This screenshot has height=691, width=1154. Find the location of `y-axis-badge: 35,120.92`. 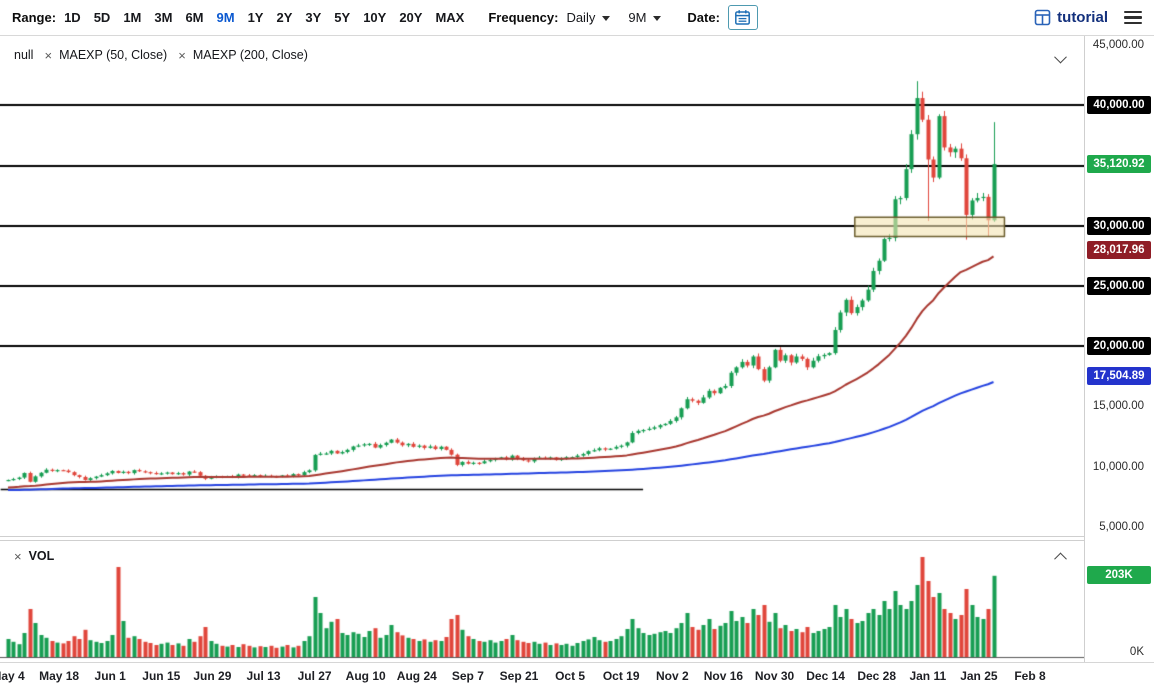

y-axis-badge: 35,120.92 is located at coordinates (1119, 164).